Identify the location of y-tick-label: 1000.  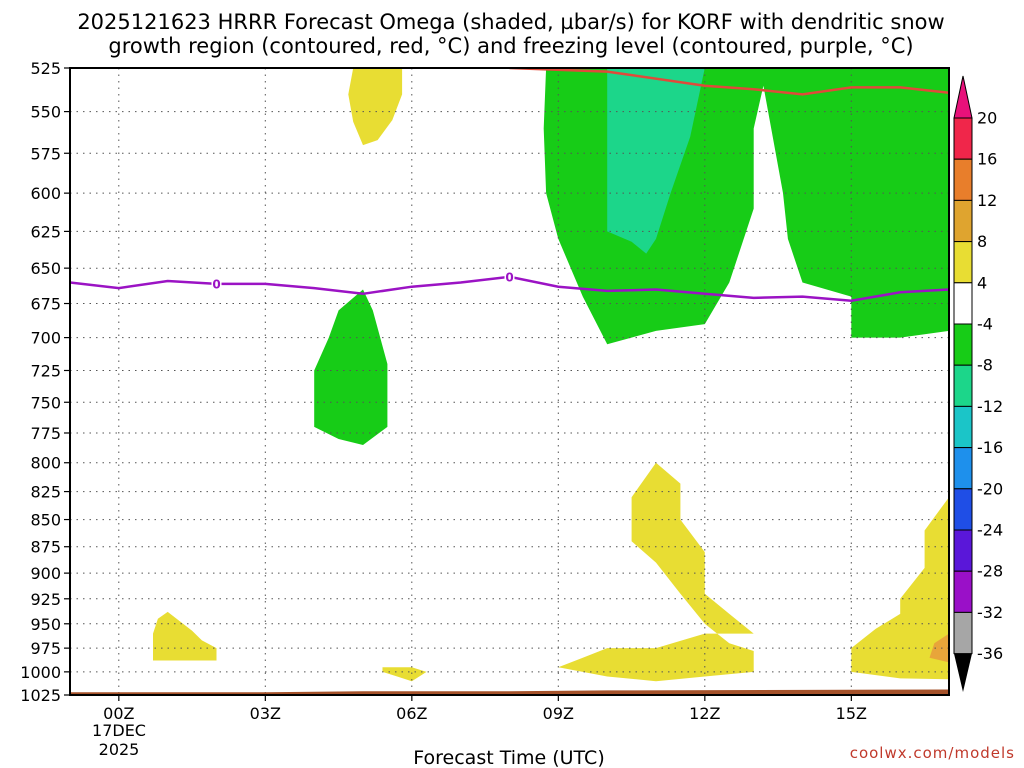
(40, 672).